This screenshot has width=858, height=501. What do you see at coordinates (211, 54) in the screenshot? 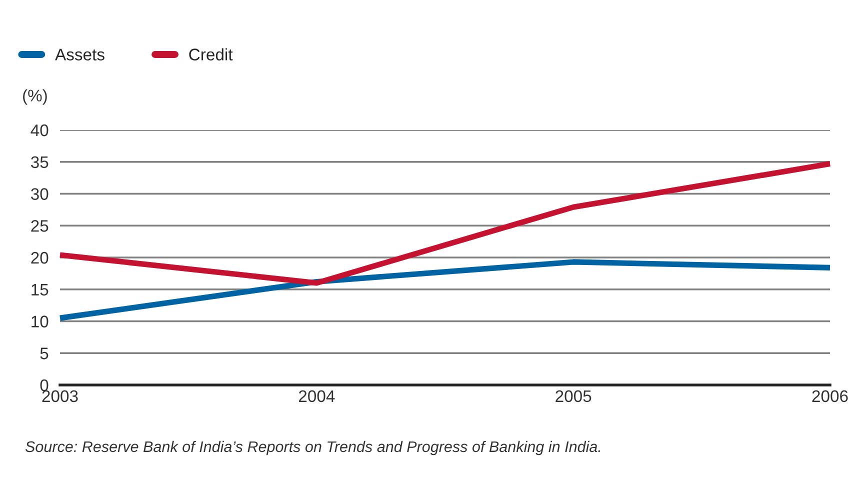
I see `legend-label: Credit` at bounding box center [211, 54].